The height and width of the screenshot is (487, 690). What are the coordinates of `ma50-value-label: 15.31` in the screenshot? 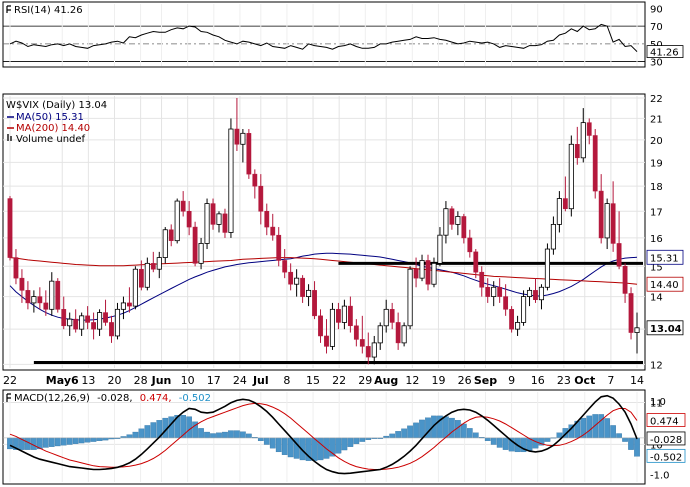 It's located at (664, 258).